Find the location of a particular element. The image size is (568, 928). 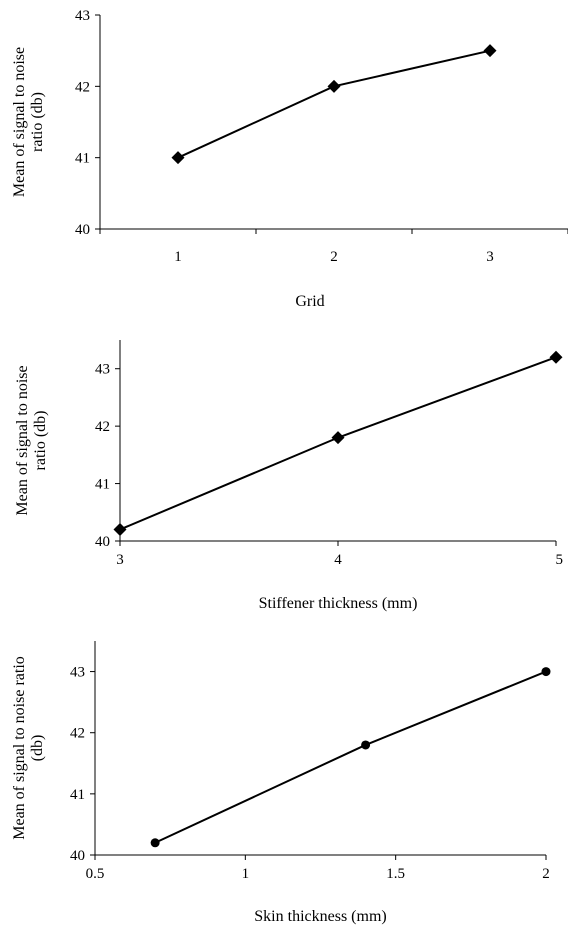

x-tick-label: 1.5 is located at coordinates (395, 874).